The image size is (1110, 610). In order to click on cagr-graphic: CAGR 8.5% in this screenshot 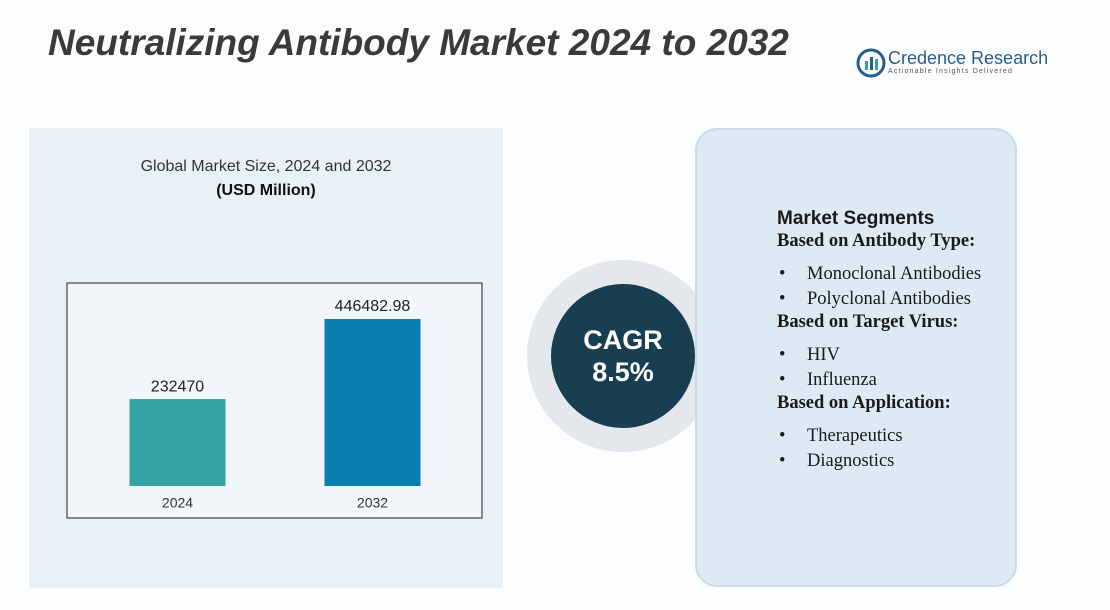, I will do `click(623, 356)`.